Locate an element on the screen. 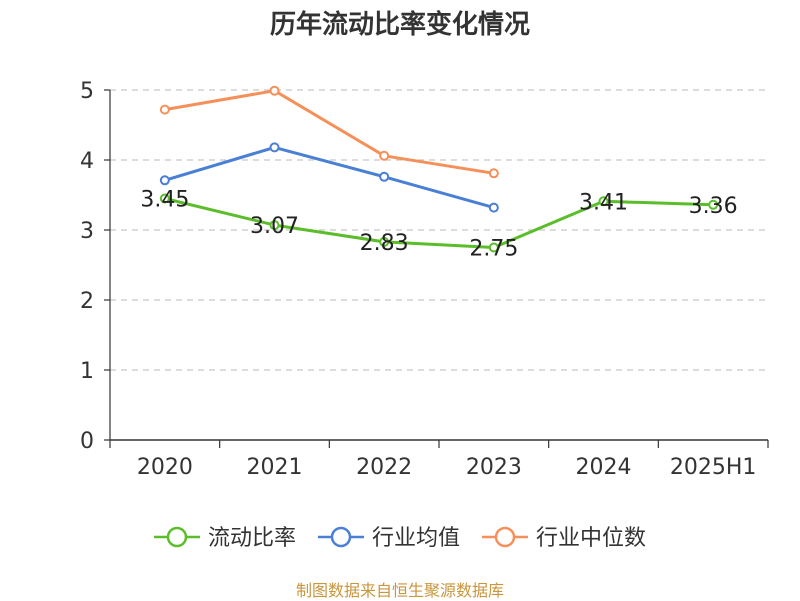  legend-label: 流动比率 is located at coordinates (252, 538).